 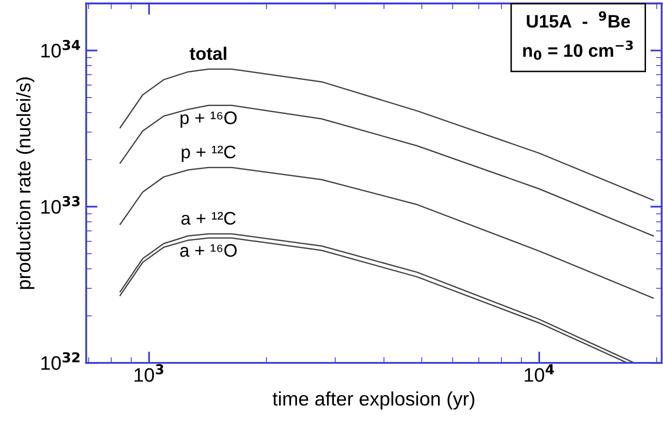 What do you see at coordinates (373, 400) in the screenshot?
I see `x-axis-title: time after explosion (yr)` at bounding box center [373, 400].